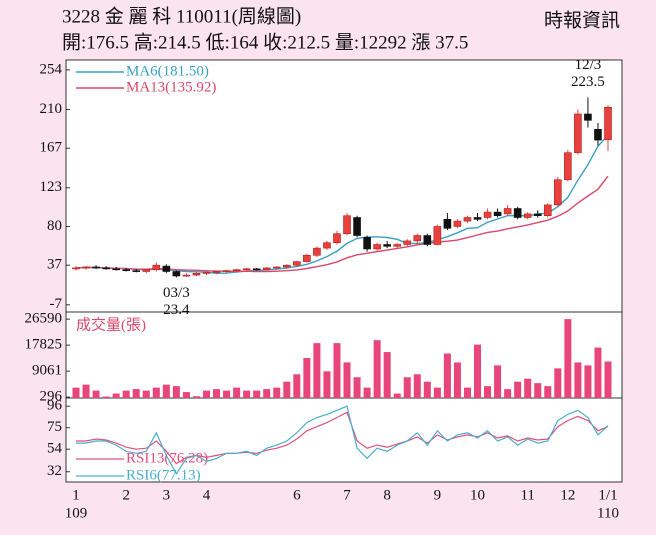  Describe the element at coordinates (567, 495) in the screenshot. I see `x-tick-label: 12` at that location.